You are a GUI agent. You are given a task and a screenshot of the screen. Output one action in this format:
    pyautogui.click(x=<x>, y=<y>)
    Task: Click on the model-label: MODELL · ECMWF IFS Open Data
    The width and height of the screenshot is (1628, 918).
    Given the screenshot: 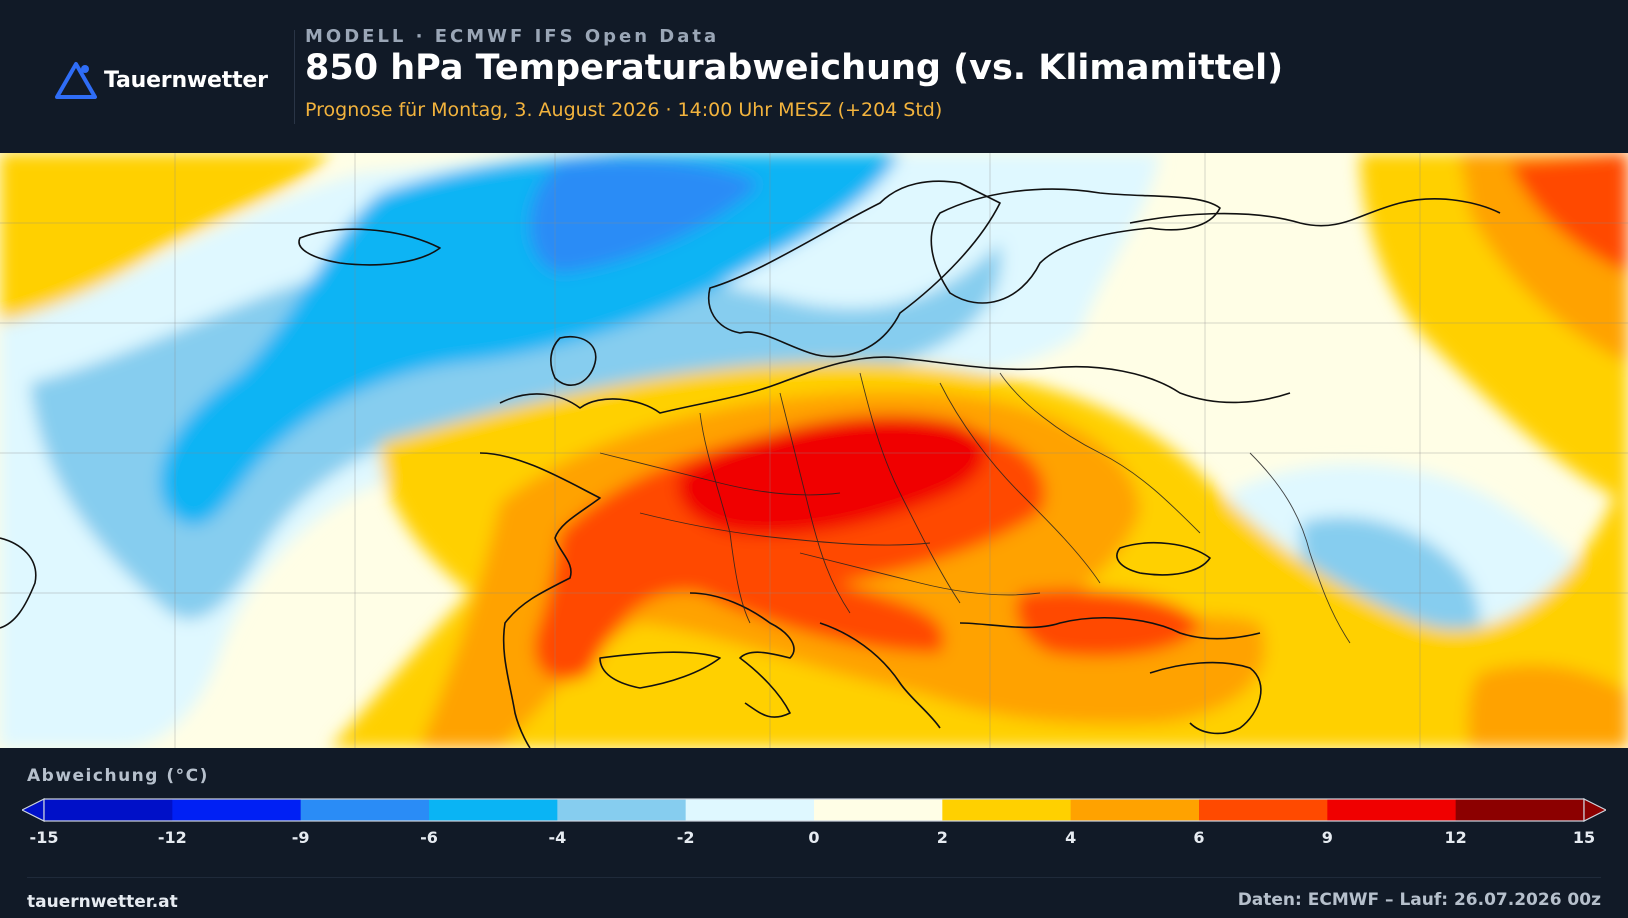 What is the action you would take?
    pyautogui.click(x=512, y=36)
    